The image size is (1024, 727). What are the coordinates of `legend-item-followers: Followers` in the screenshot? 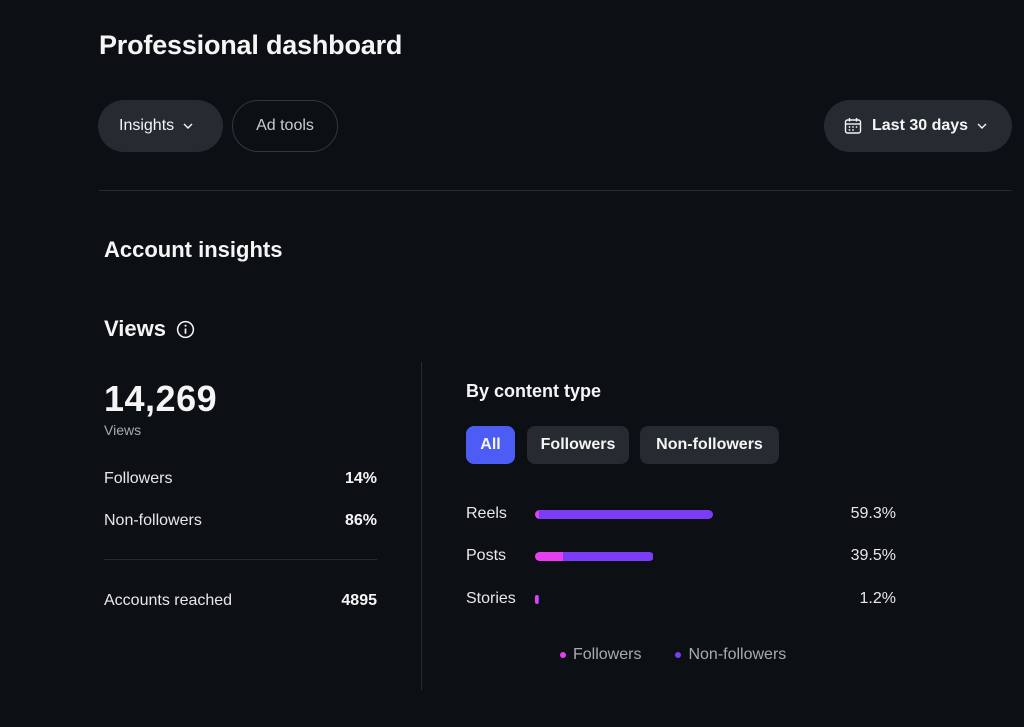 It's located at (600, 655).